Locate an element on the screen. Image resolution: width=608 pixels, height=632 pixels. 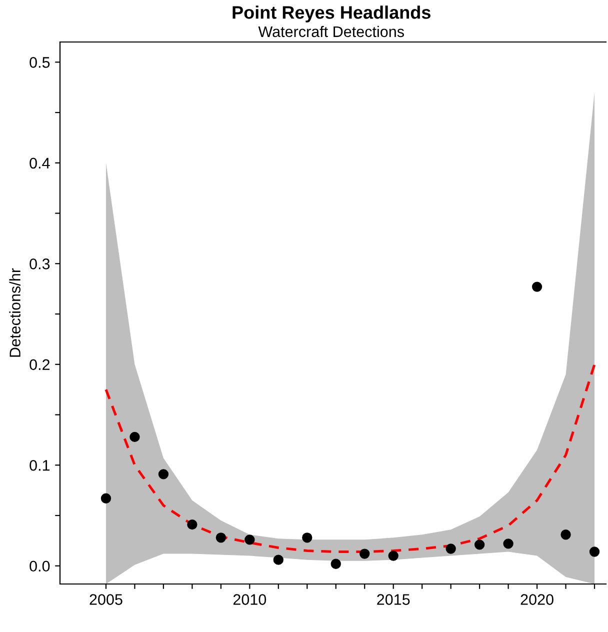
y-tick-label: 0.3 is located at coordinates (40, 264).